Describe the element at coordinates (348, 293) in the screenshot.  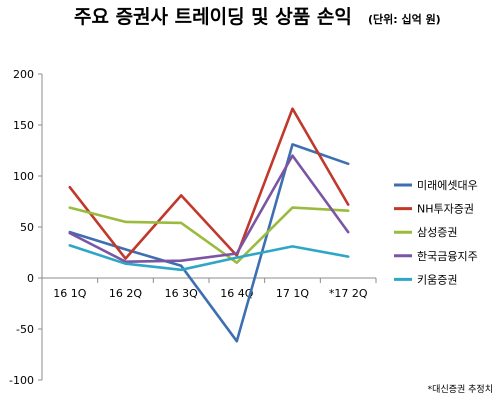
I see `x-tick-label: *17 2Q` at that location.